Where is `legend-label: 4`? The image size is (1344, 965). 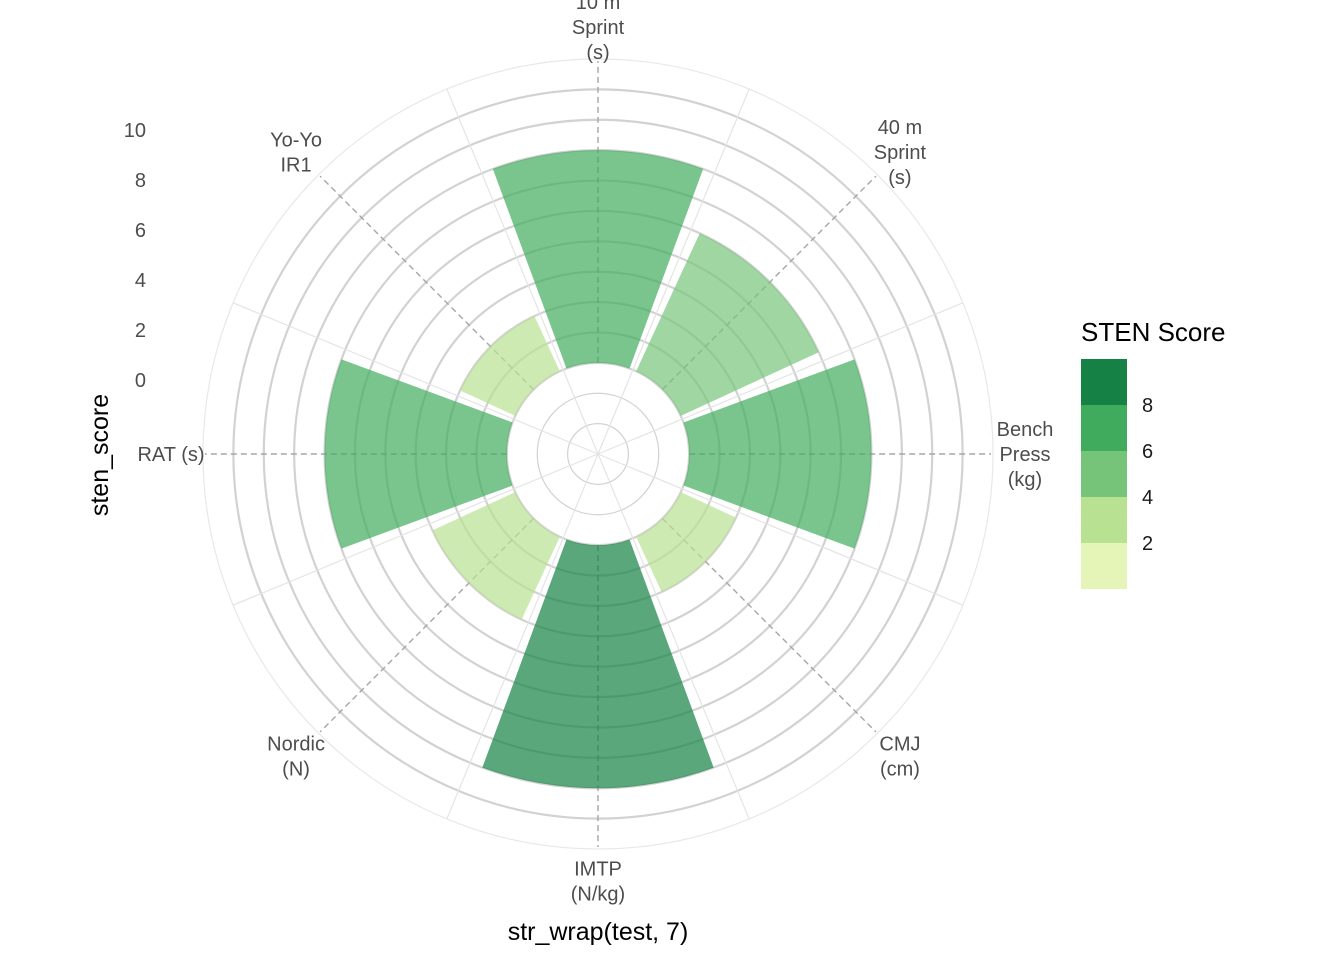 legend-label: 4 is located at coordinates (1147, 498).